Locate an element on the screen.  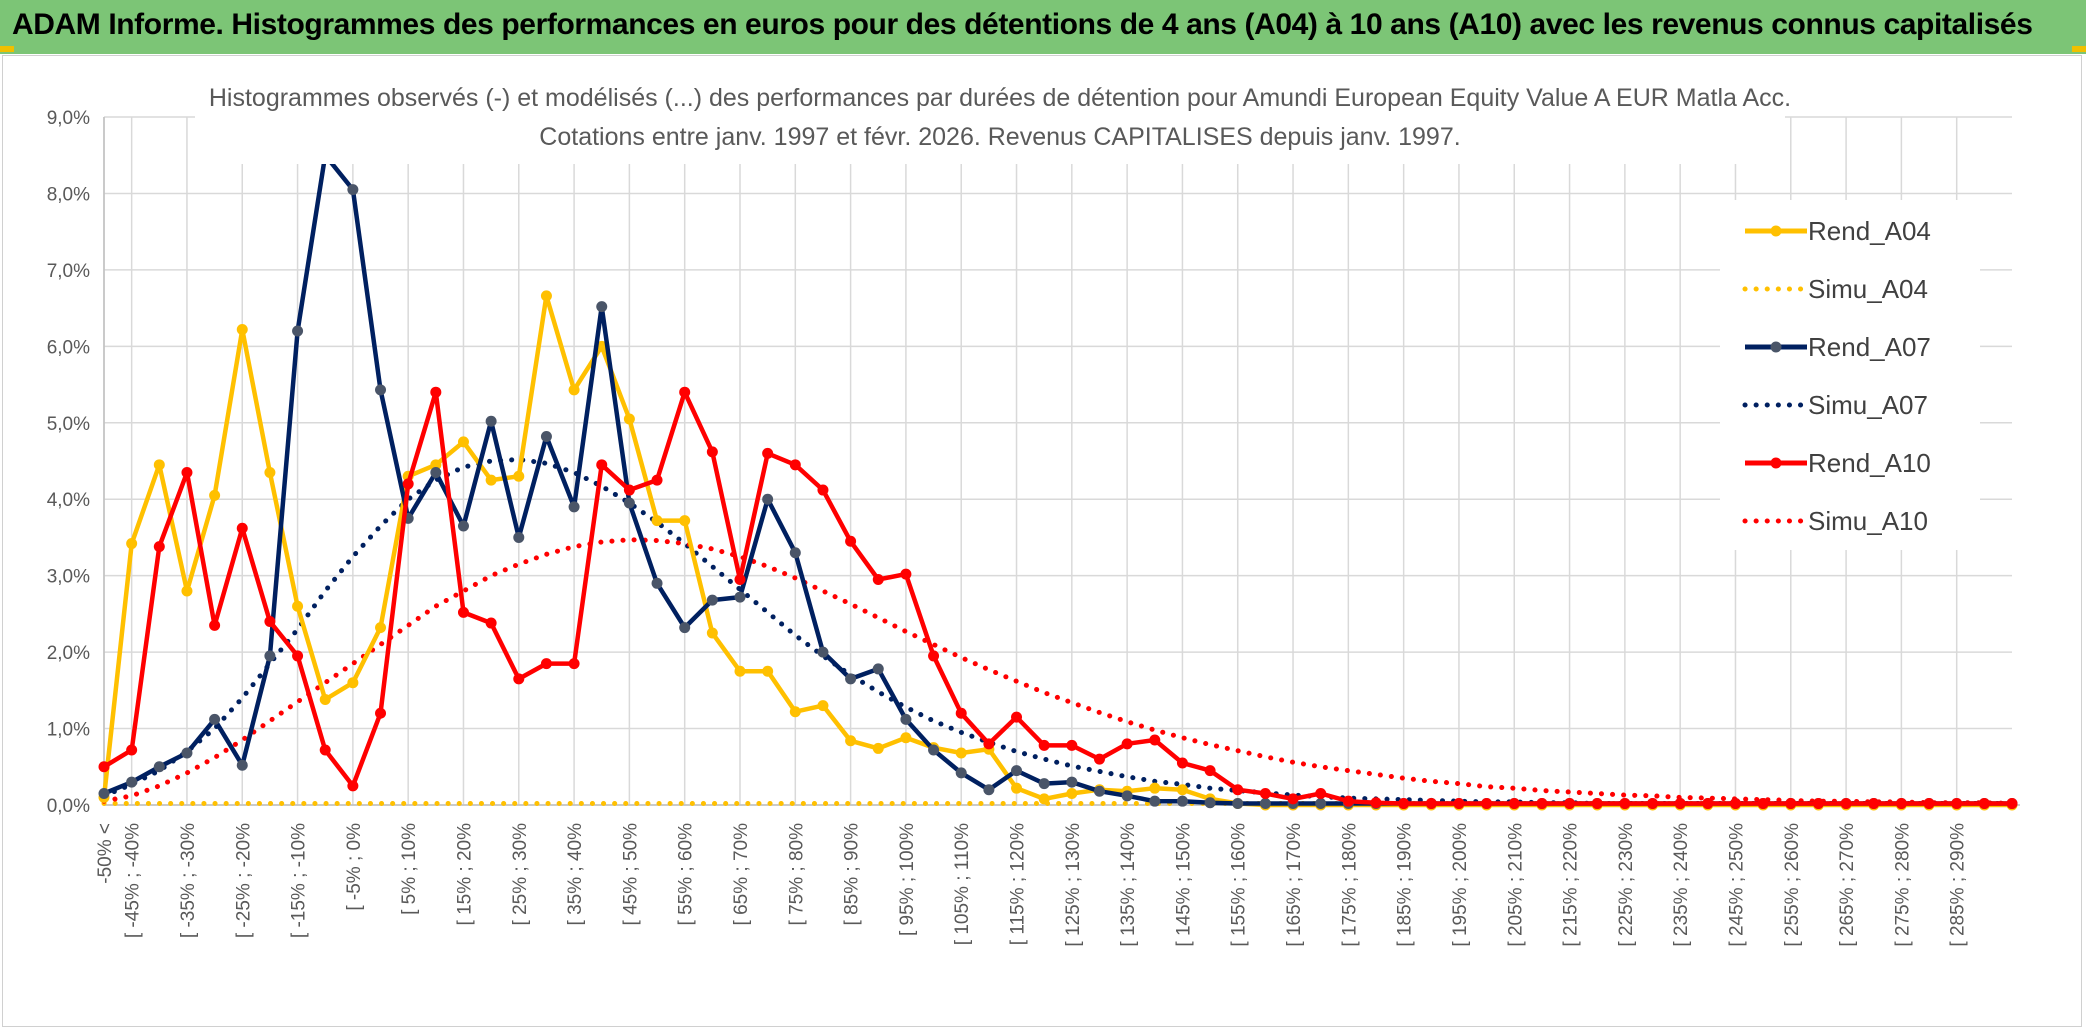
legend-item-Rend_A07: Rend_A07 is located at coordinates (1838, 347).